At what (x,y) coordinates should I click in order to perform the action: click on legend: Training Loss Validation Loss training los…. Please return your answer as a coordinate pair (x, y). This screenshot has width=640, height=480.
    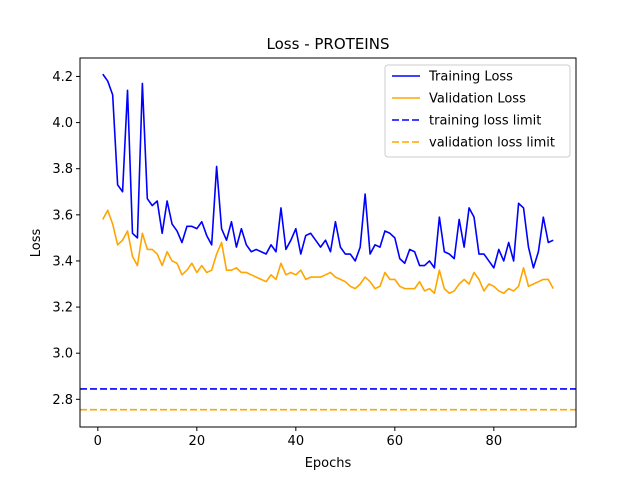
    Looking at the image, I should click on (477, 111).